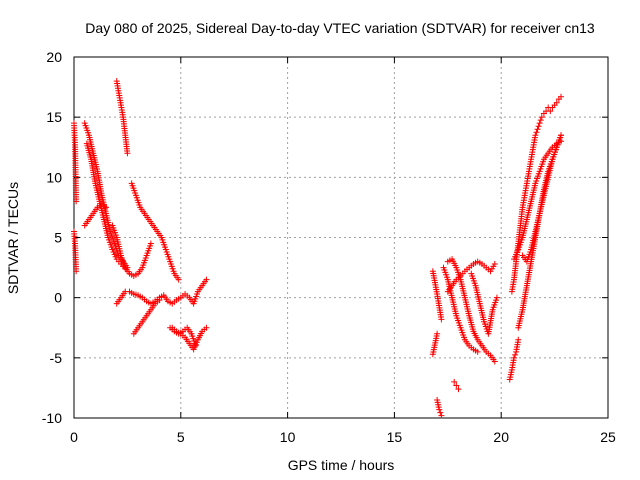 This screenshot has height=480, width=640. I want to click on series-trace-b, so click(106, 206).